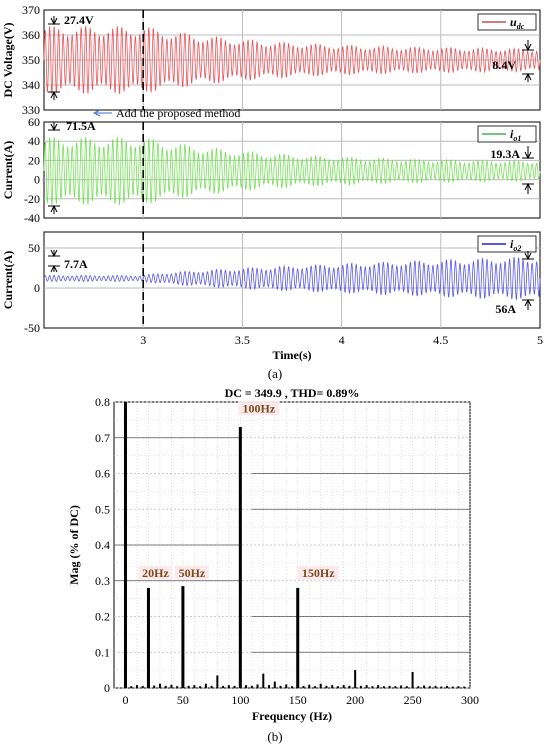  I want to click on chart-title: DC = 349.9 , THD= 0.89%, so click(292, 393).